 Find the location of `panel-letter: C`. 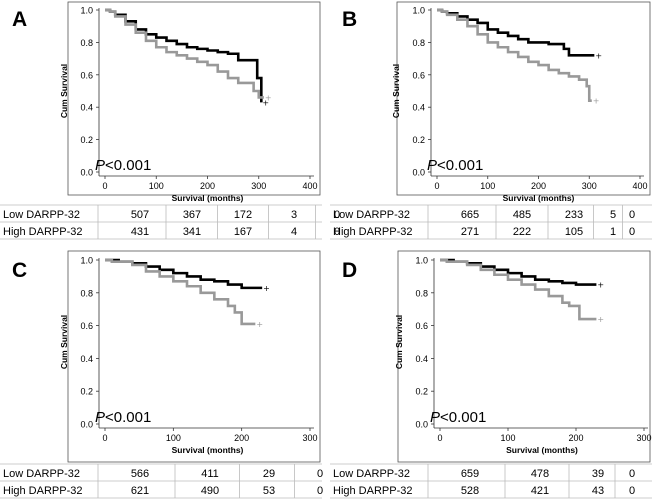

panel-letter: C is located at coordinates (19, 270).